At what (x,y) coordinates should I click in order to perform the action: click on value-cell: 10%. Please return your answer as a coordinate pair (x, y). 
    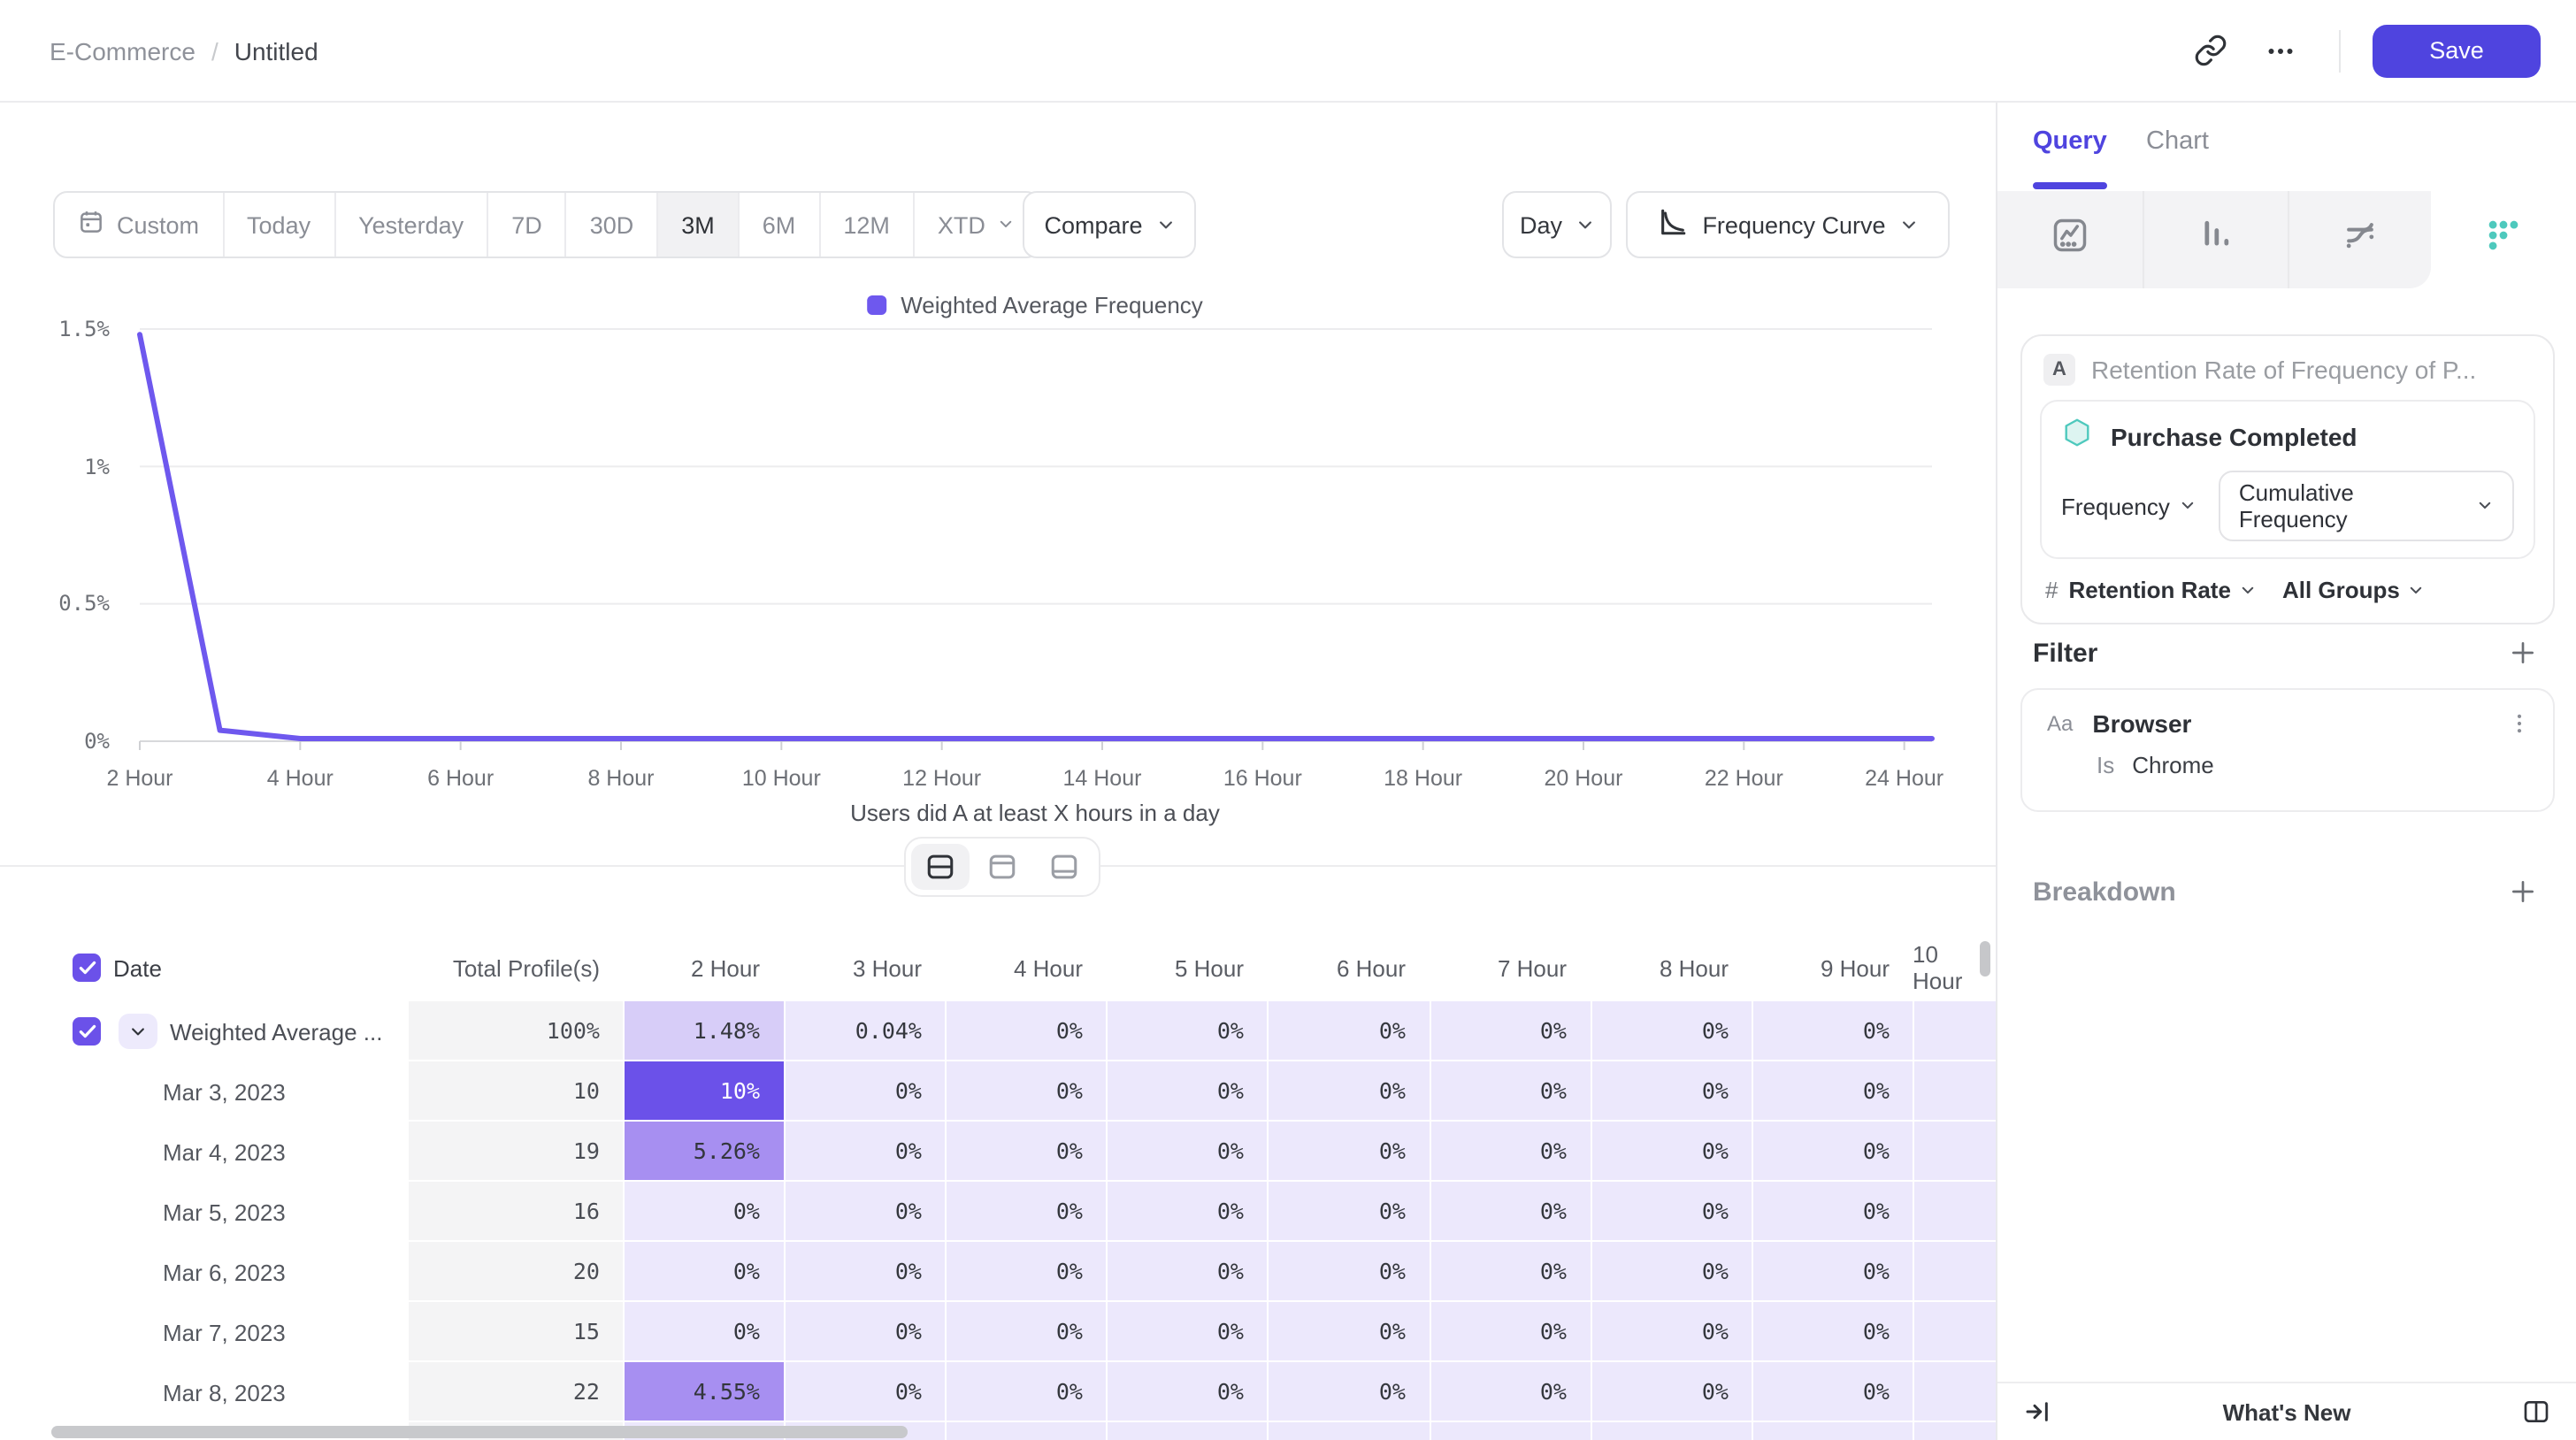
    Looking at the image, I should click on (703, 1091).